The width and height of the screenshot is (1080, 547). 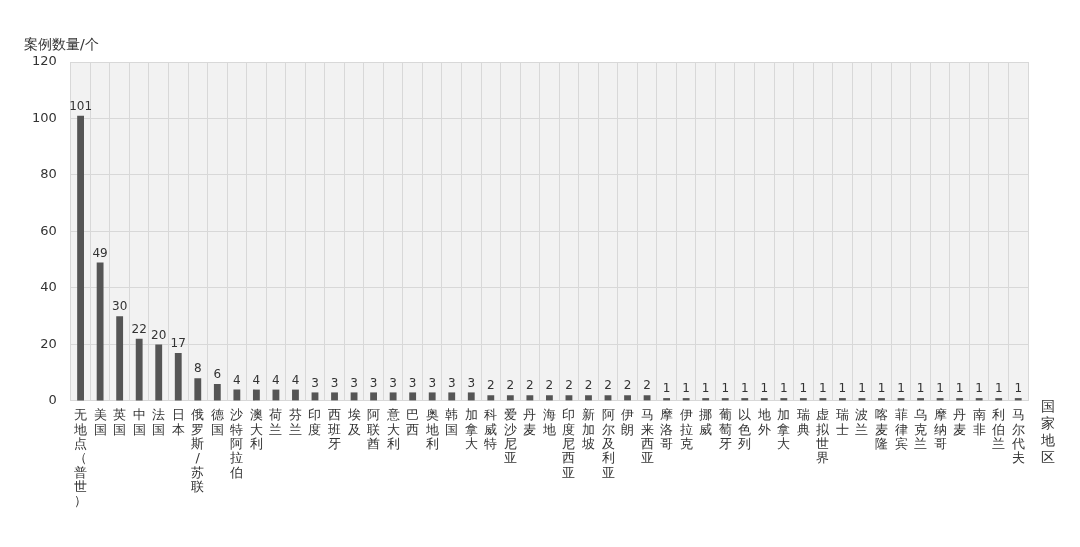 What do you see at coordinates (921, 429) in the screenshot?
I see `x-tick-label: 乌克兰` at bounding box center [921, 429].